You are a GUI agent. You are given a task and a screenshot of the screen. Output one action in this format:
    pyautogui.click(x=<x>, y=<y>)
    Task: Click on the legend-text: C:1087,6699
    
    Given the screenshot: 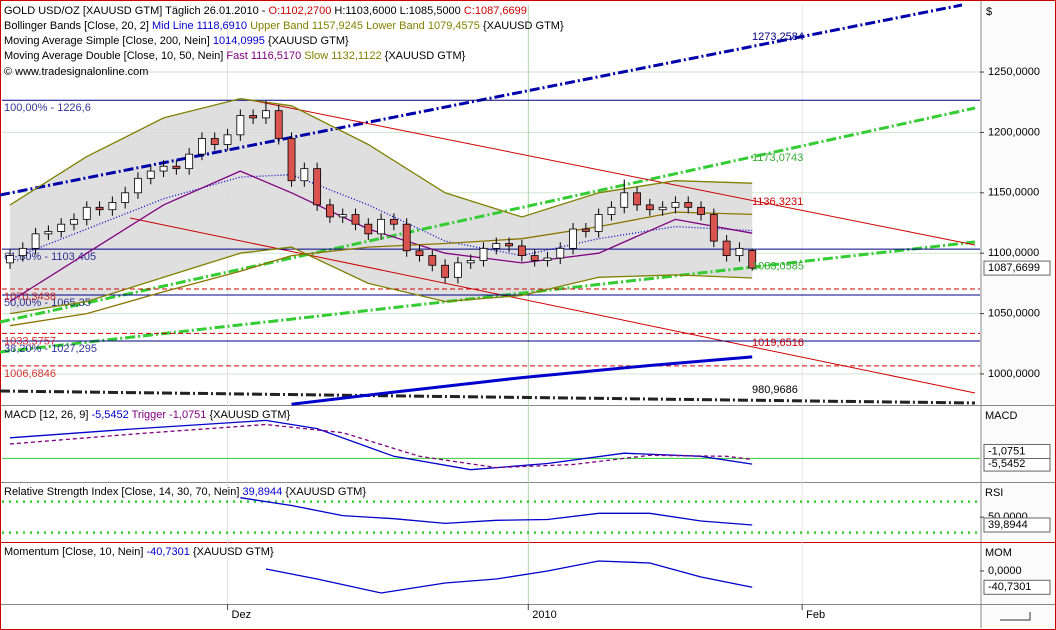 What is the action you would take?
    pyautogui.click(x=495, y=11)
    